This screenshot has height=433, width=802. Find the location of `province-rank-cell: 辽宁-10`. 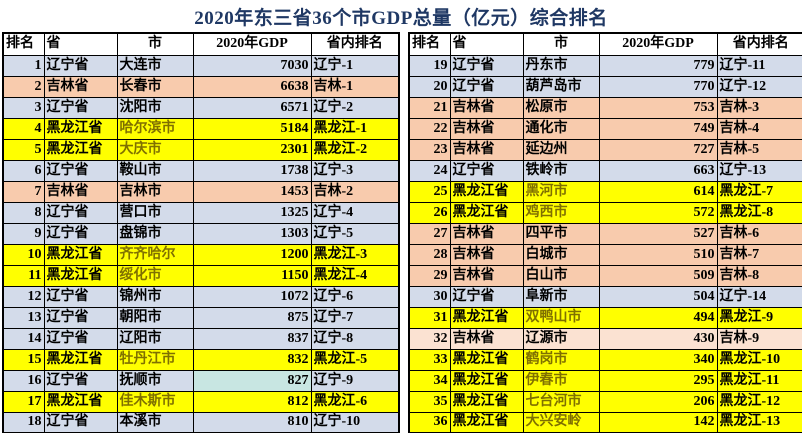

province-rank-cell: 辽宁-10 is located at coordinates (355, 422).